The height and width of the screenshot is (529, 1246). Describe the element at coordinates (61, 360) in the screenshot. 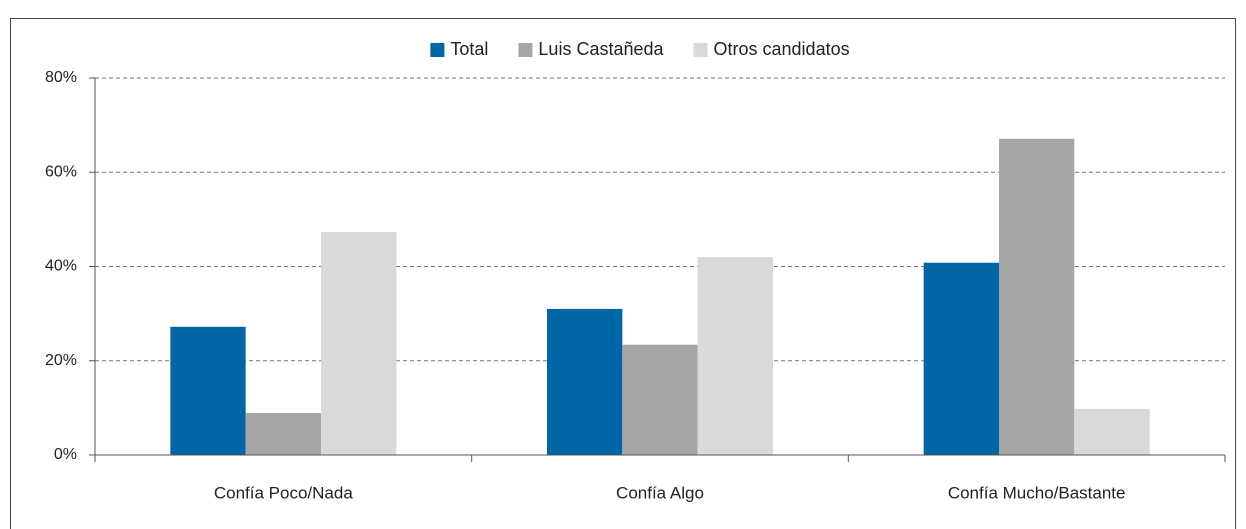

I see `y-tick-label: 20%` at that location.